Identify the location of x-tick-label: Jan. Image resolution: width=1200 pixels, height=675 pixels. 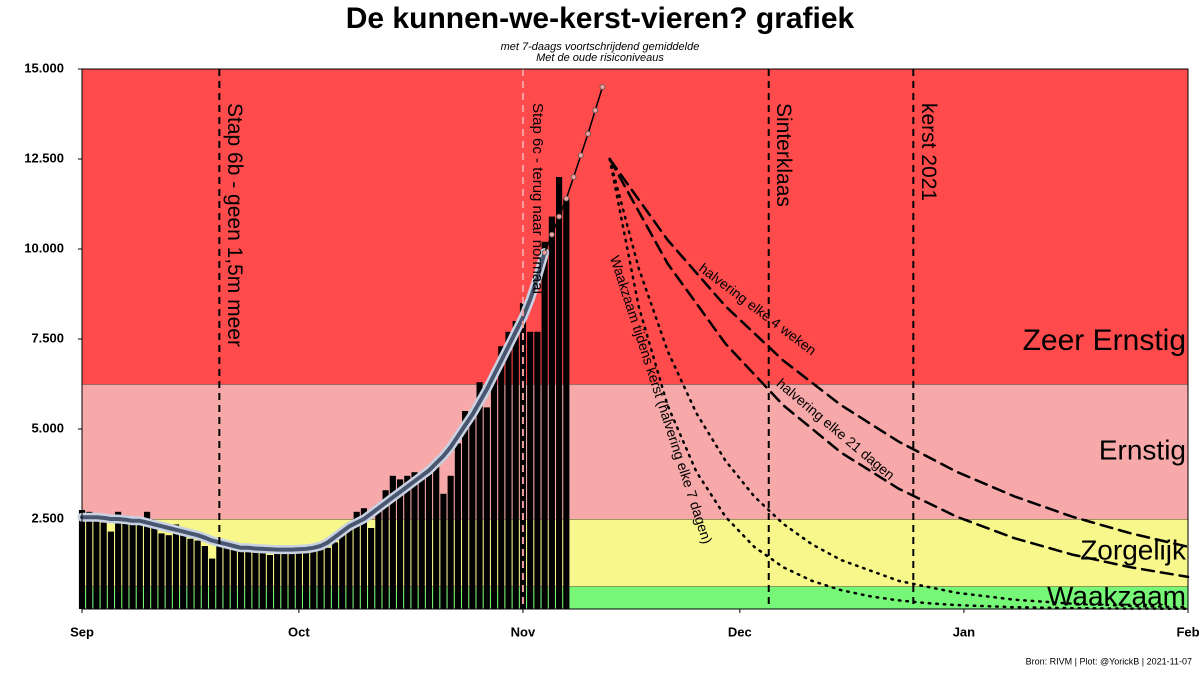
(964, 631).